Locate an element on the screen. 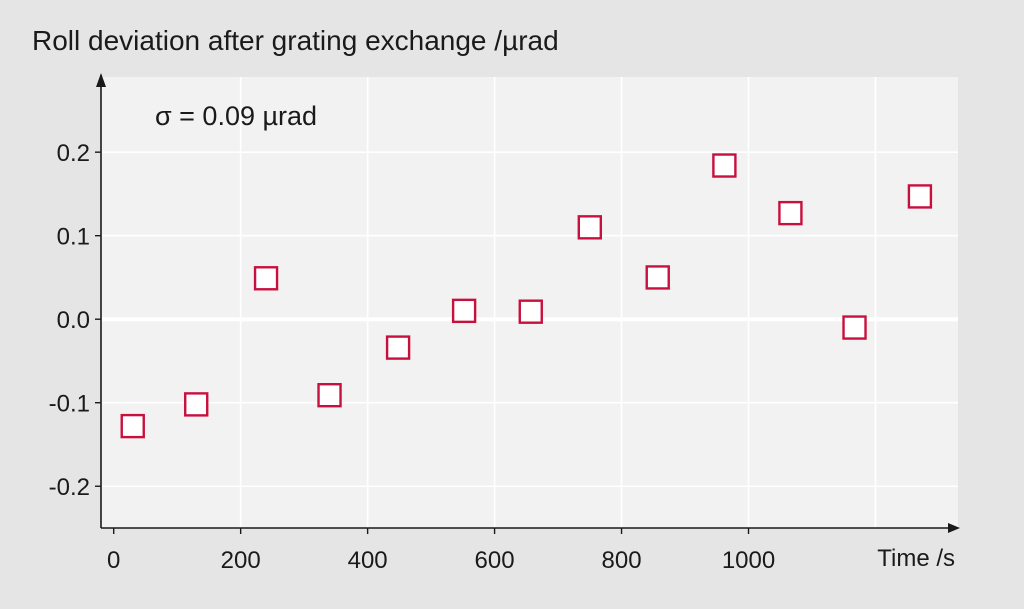 Image resolution: width=1024 pixels, height=609 pixels. x-tick-label: 800 is located at coordinates (622, 560).